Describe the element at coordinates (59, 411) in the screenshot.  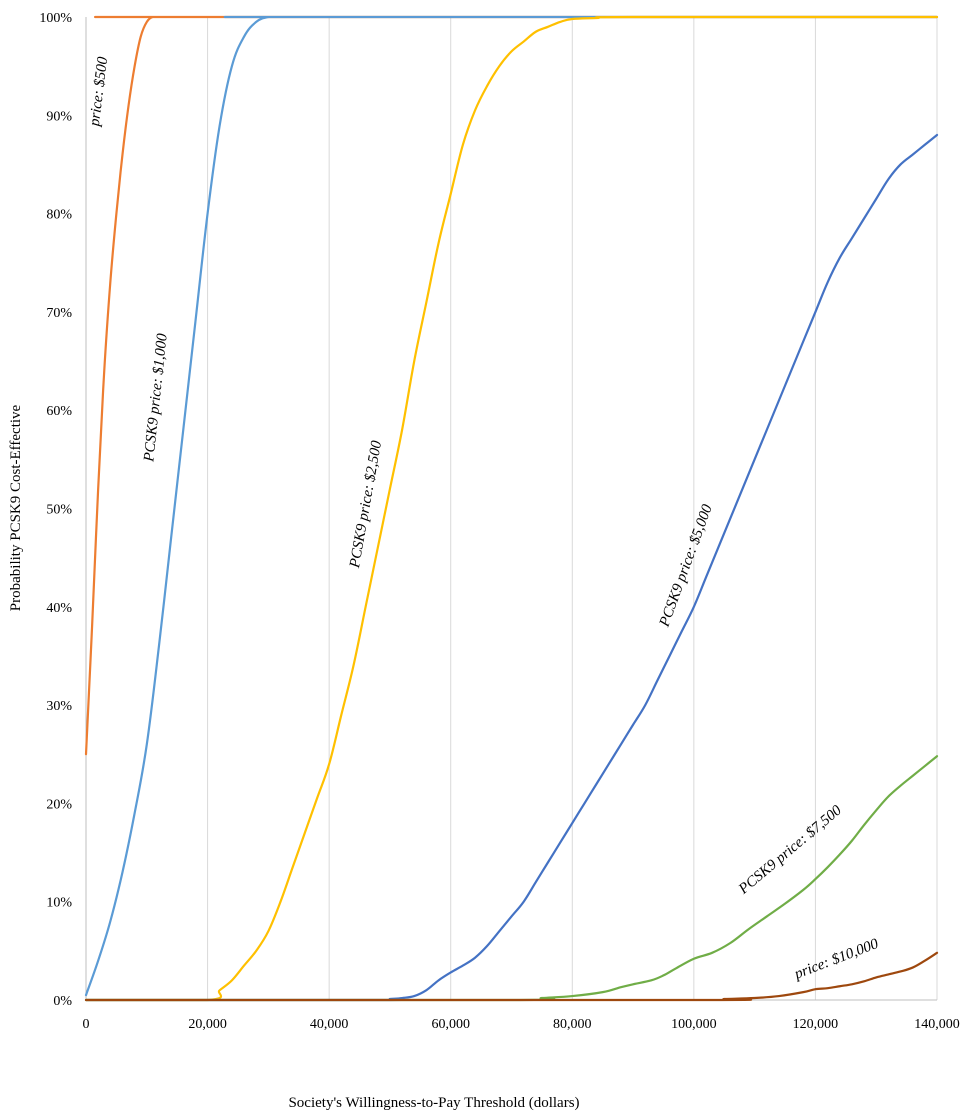
I see `y-tick-label: 60%` at that location.